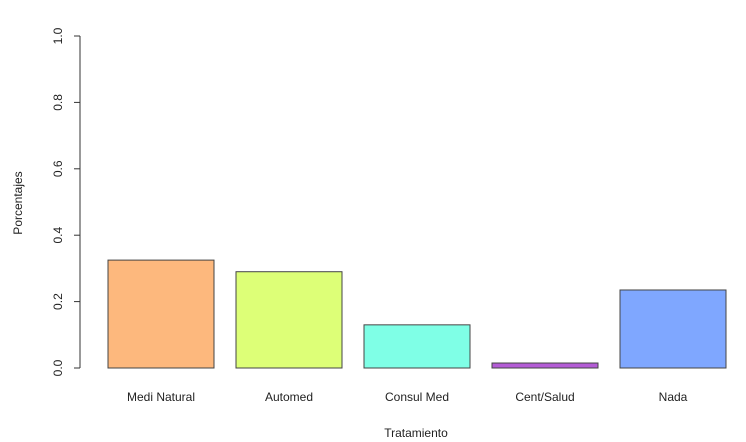 The image size is (746, 442). Describe the element at coordinates (417, 397) in the screenshot. I see `x-tick-label: Consul Med` at that location.